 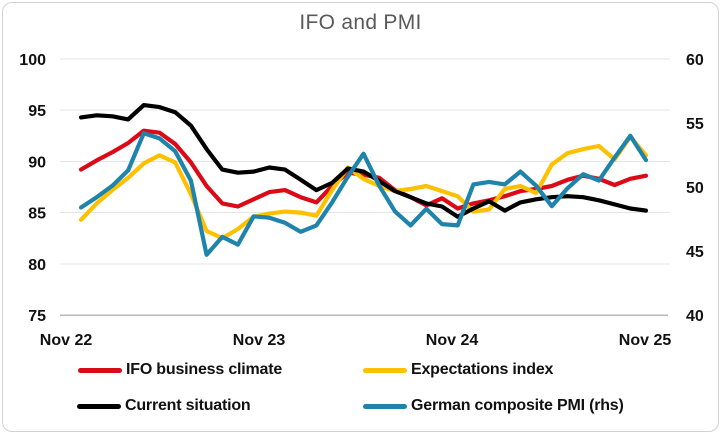 What do you see at coordinates (32, 60) in the screenshot?
I see `y-axis-left-tick-label: 100` at bounding box center [32, 60].